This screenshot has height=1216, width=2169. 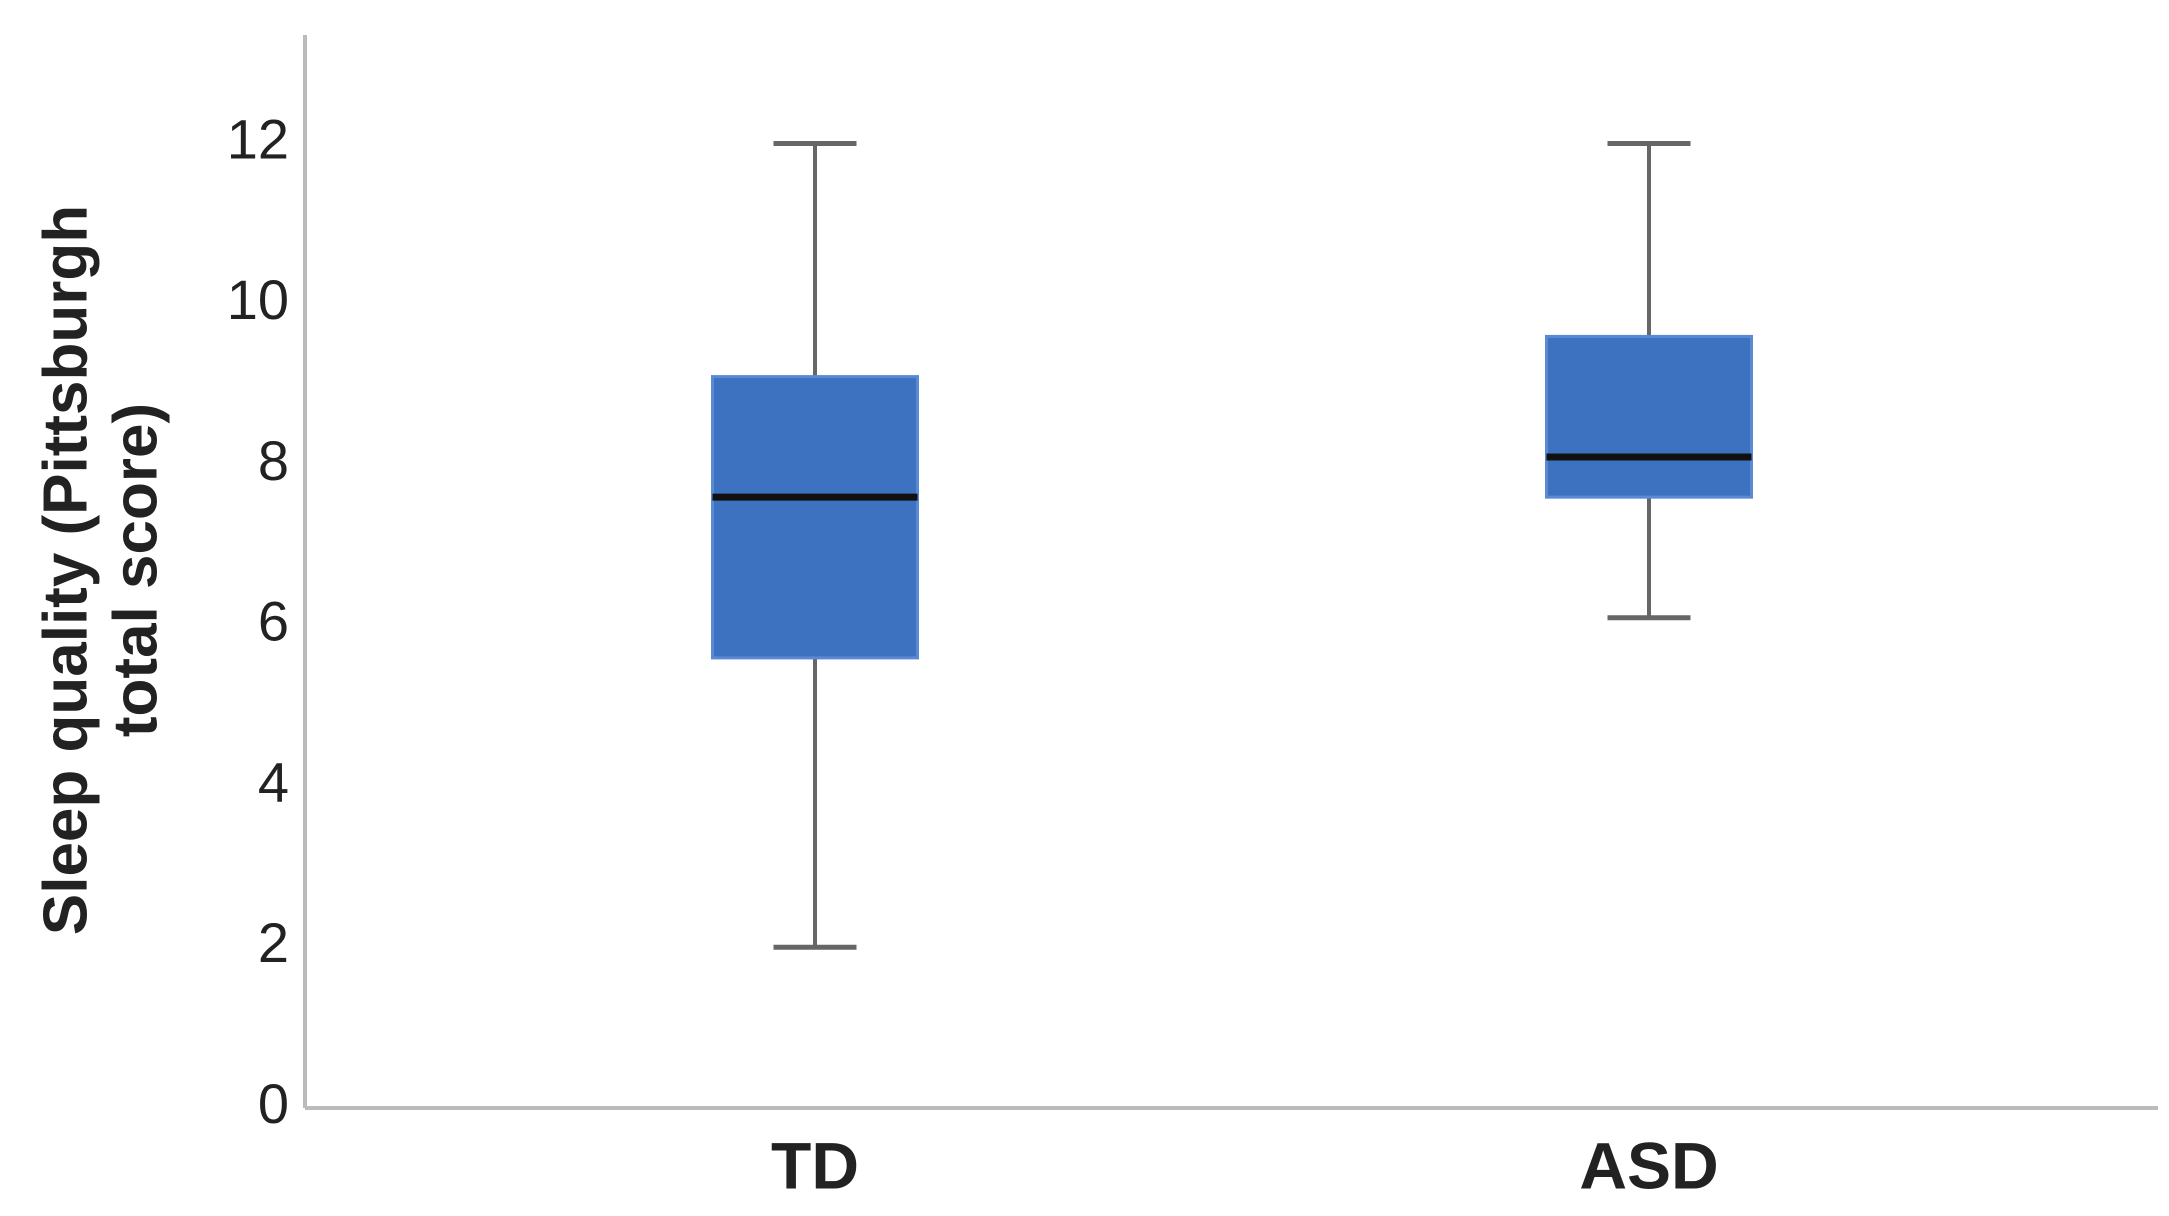 I want to click on x-tick-label: ASD, so click(x=1648, y=1165).